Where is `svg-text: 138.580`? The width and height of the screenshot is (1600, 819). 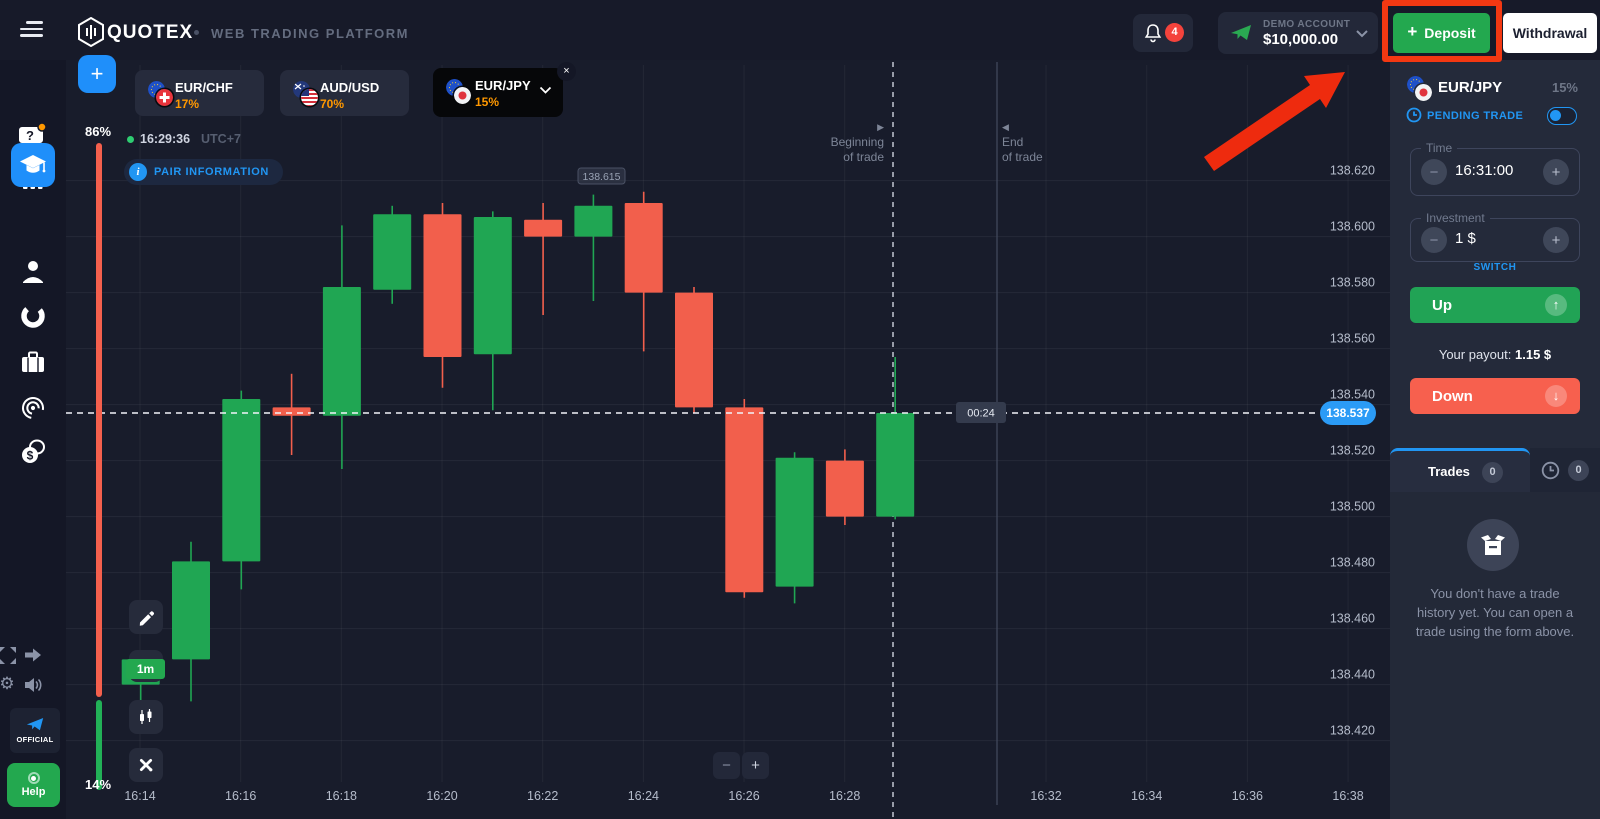
svg-text: 138.580 is located at coordinates (1352, 283).